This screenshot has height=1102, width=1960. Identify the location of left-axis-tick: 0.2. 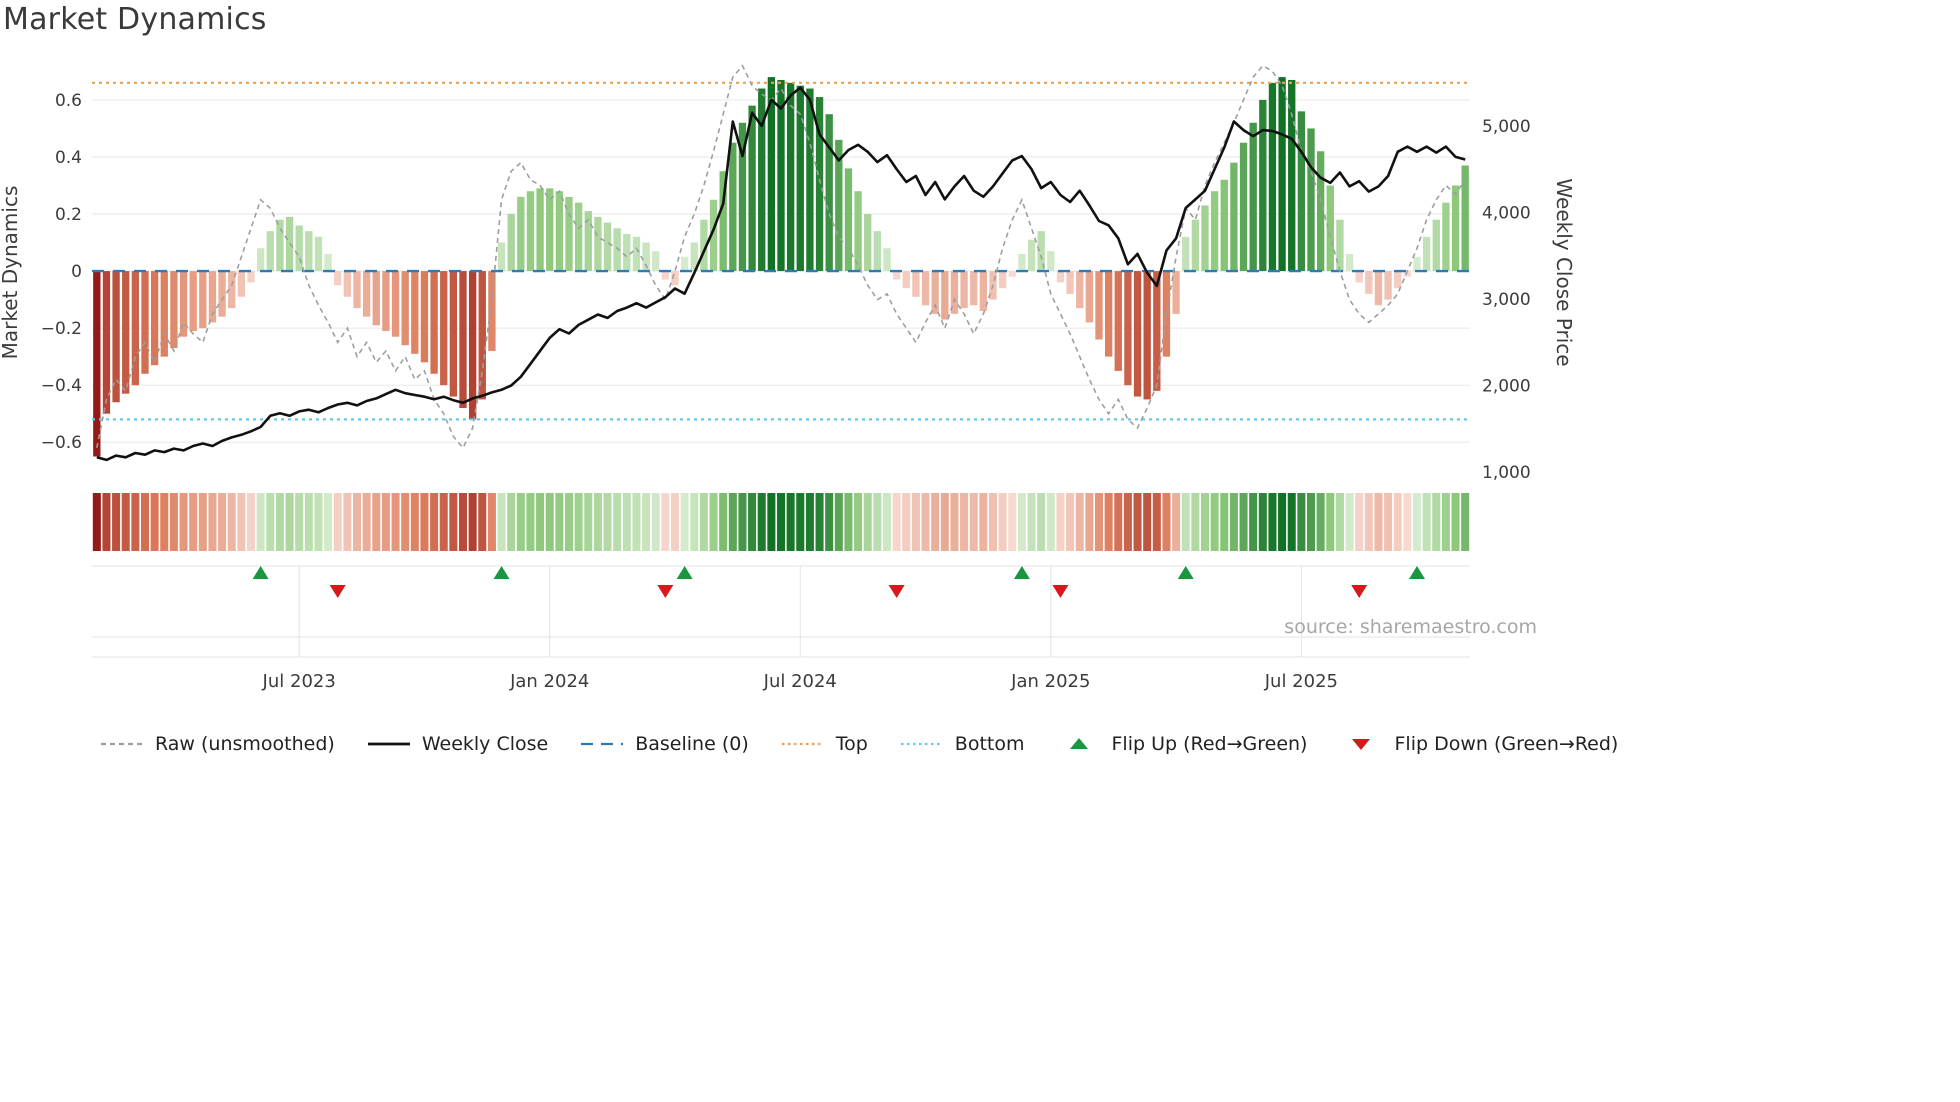
(68, 215).